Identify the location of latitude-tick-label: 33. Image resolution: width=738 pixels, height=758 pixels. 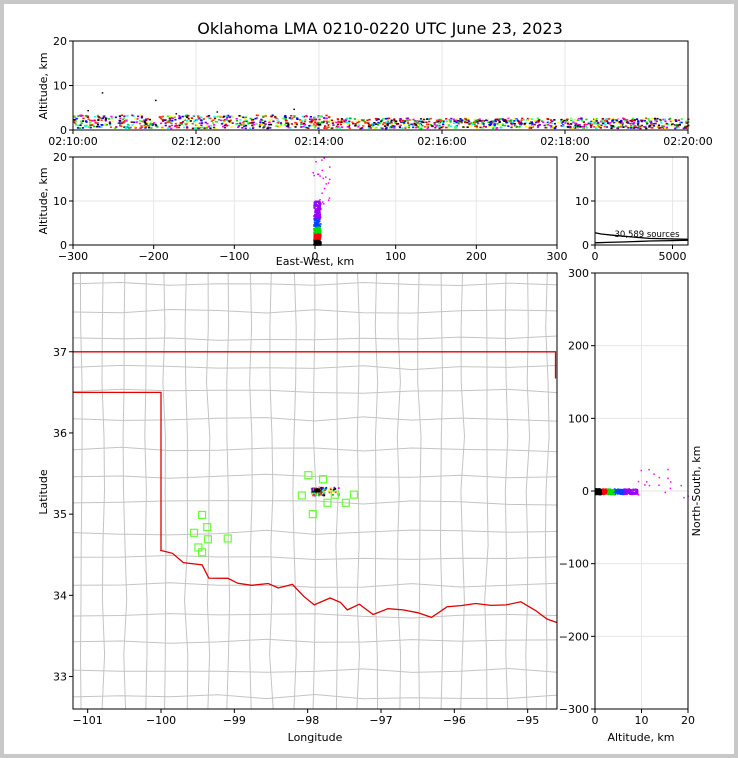
(60, 677).